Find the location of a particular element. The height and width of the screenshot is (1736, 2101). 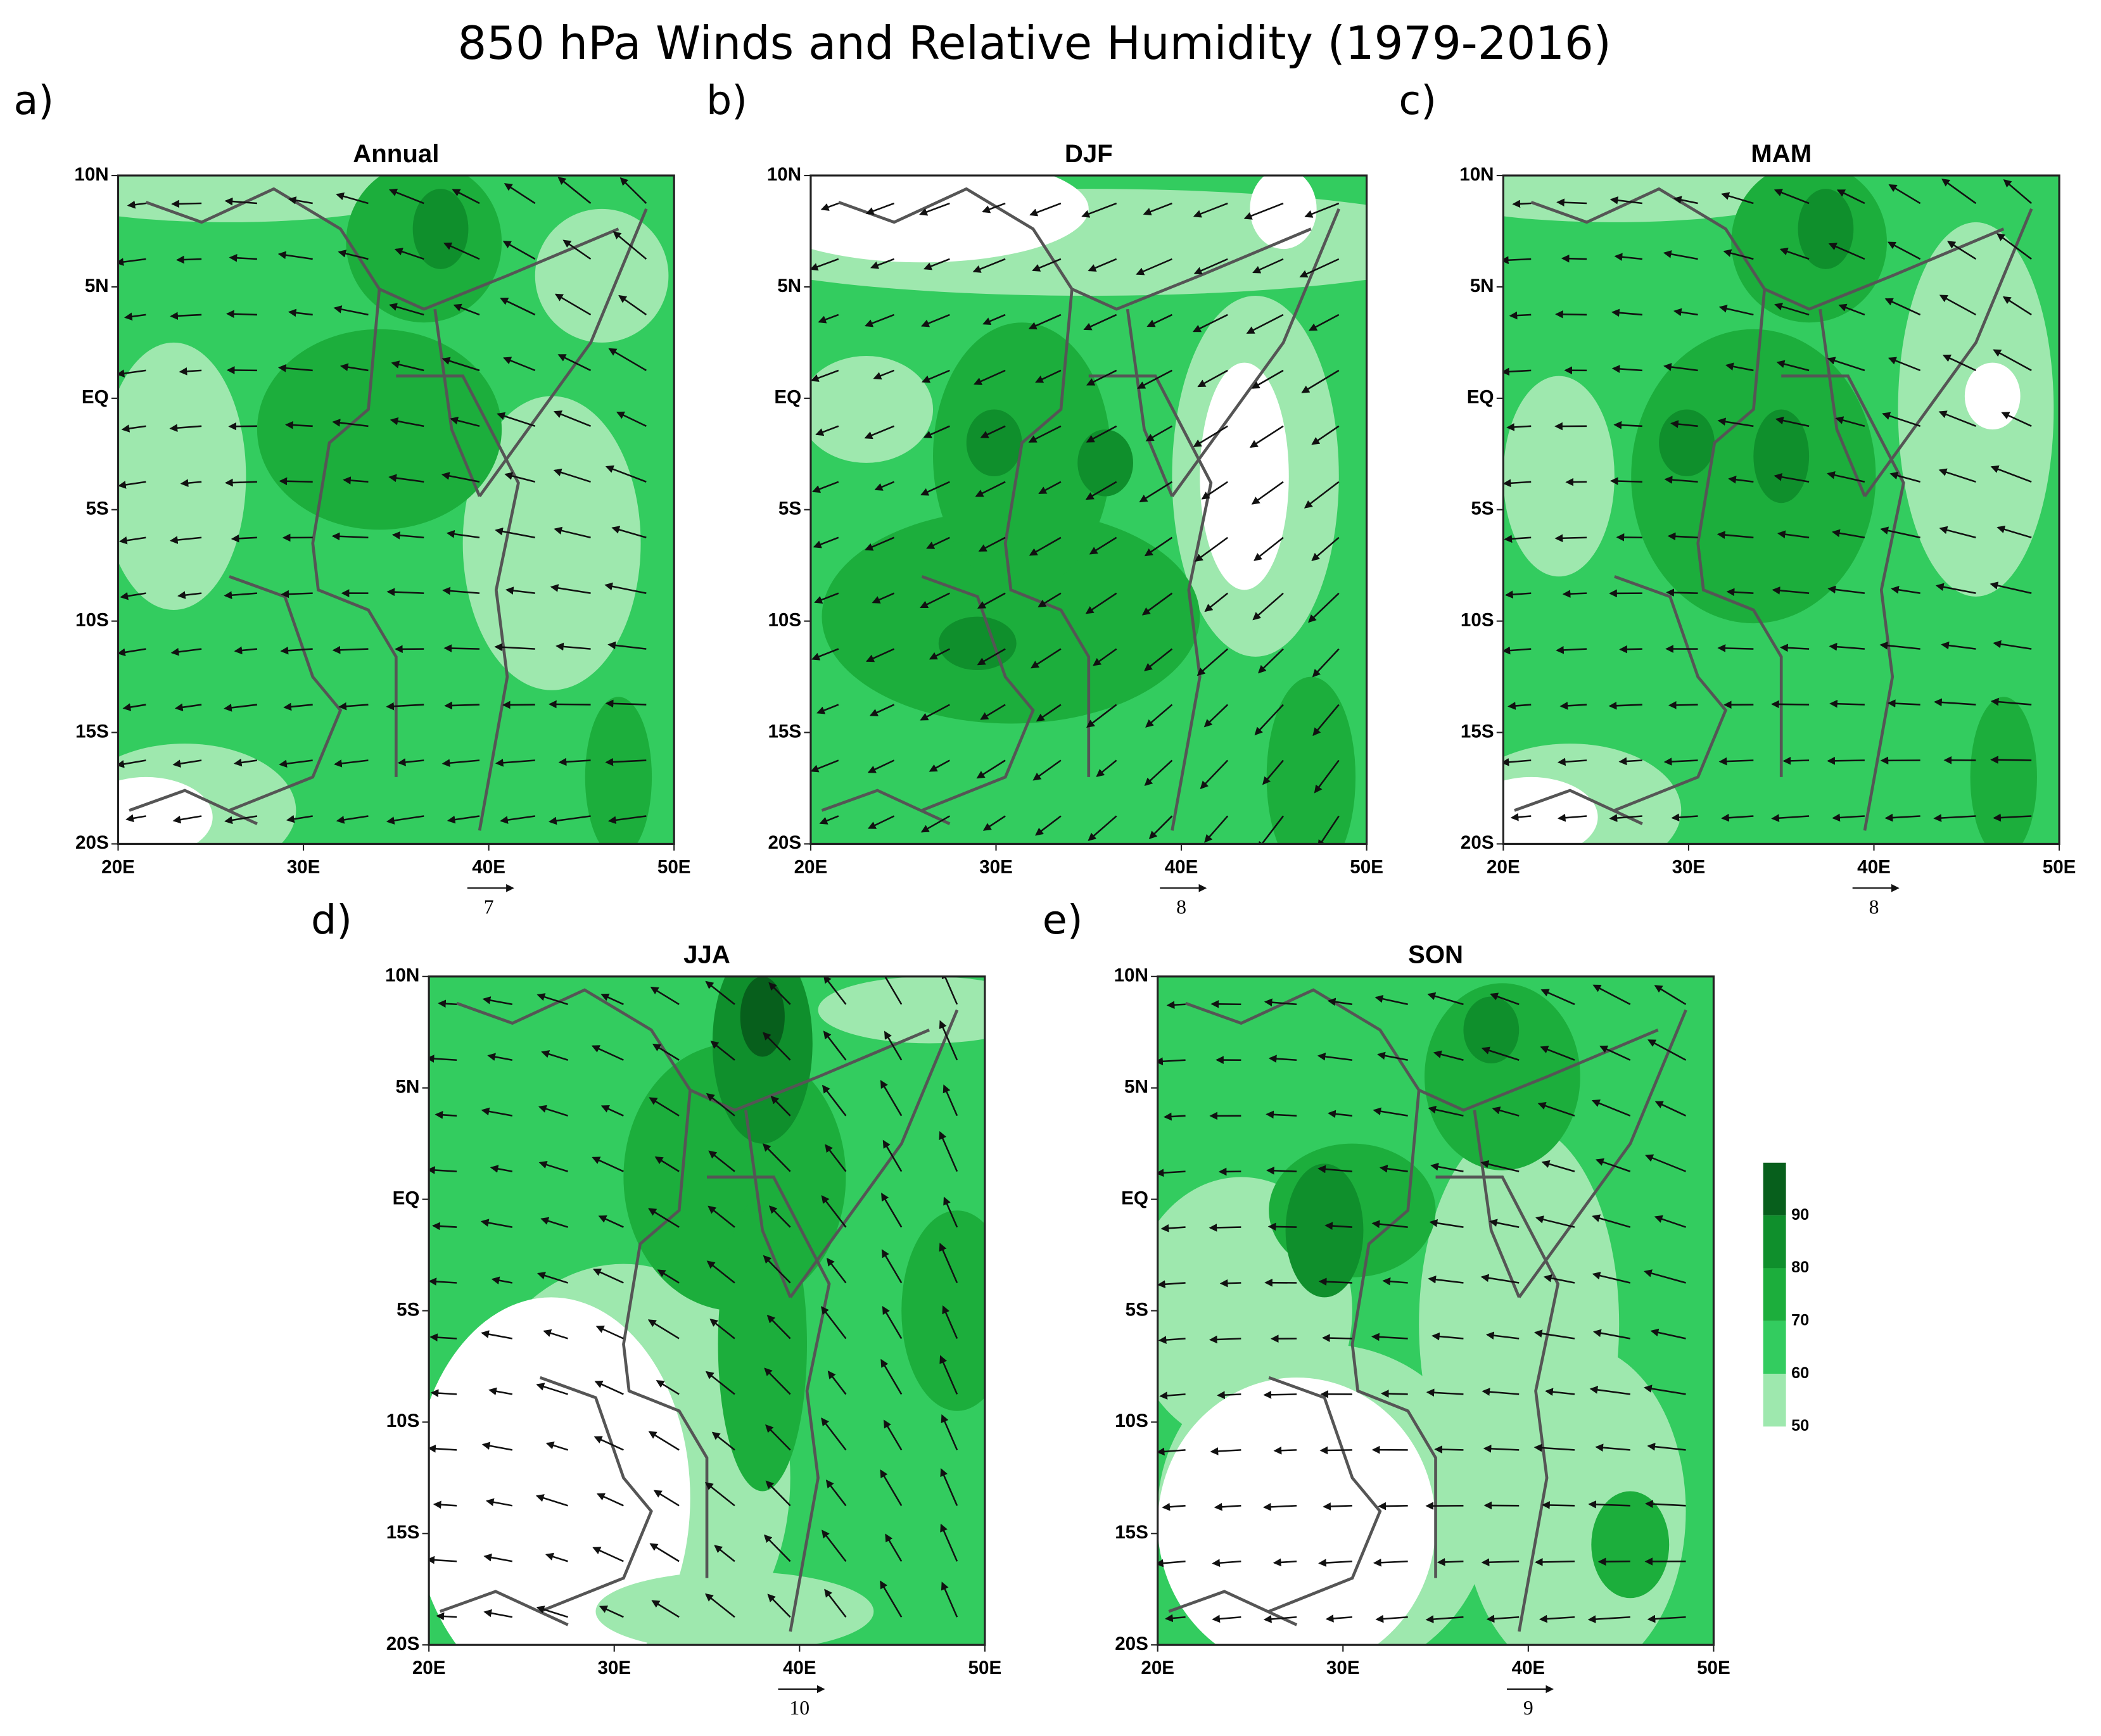

y-tick-label: 15S is located at coordinates (92, 731).